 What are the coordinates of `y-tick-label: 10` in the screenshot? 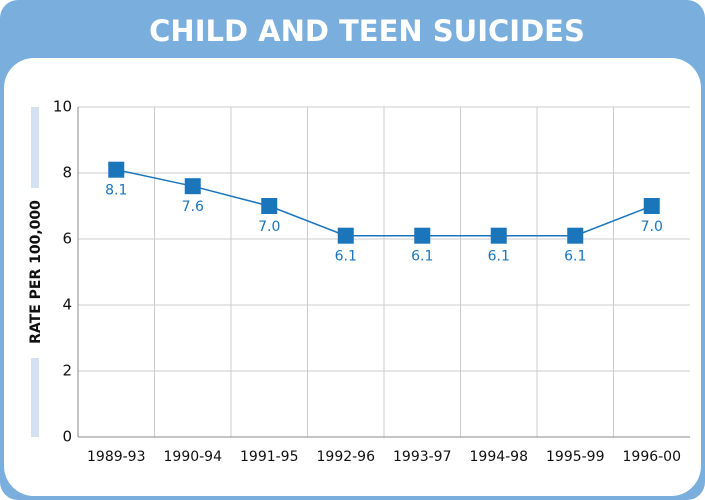 It's located at (62, 107).